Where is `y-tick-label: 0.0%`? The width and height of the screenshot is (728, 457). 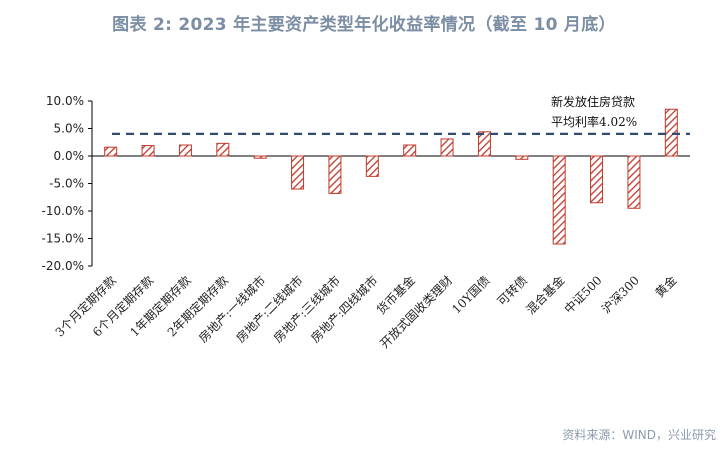 y-tick-label: 0.0% is located at coordinates (69, 156).